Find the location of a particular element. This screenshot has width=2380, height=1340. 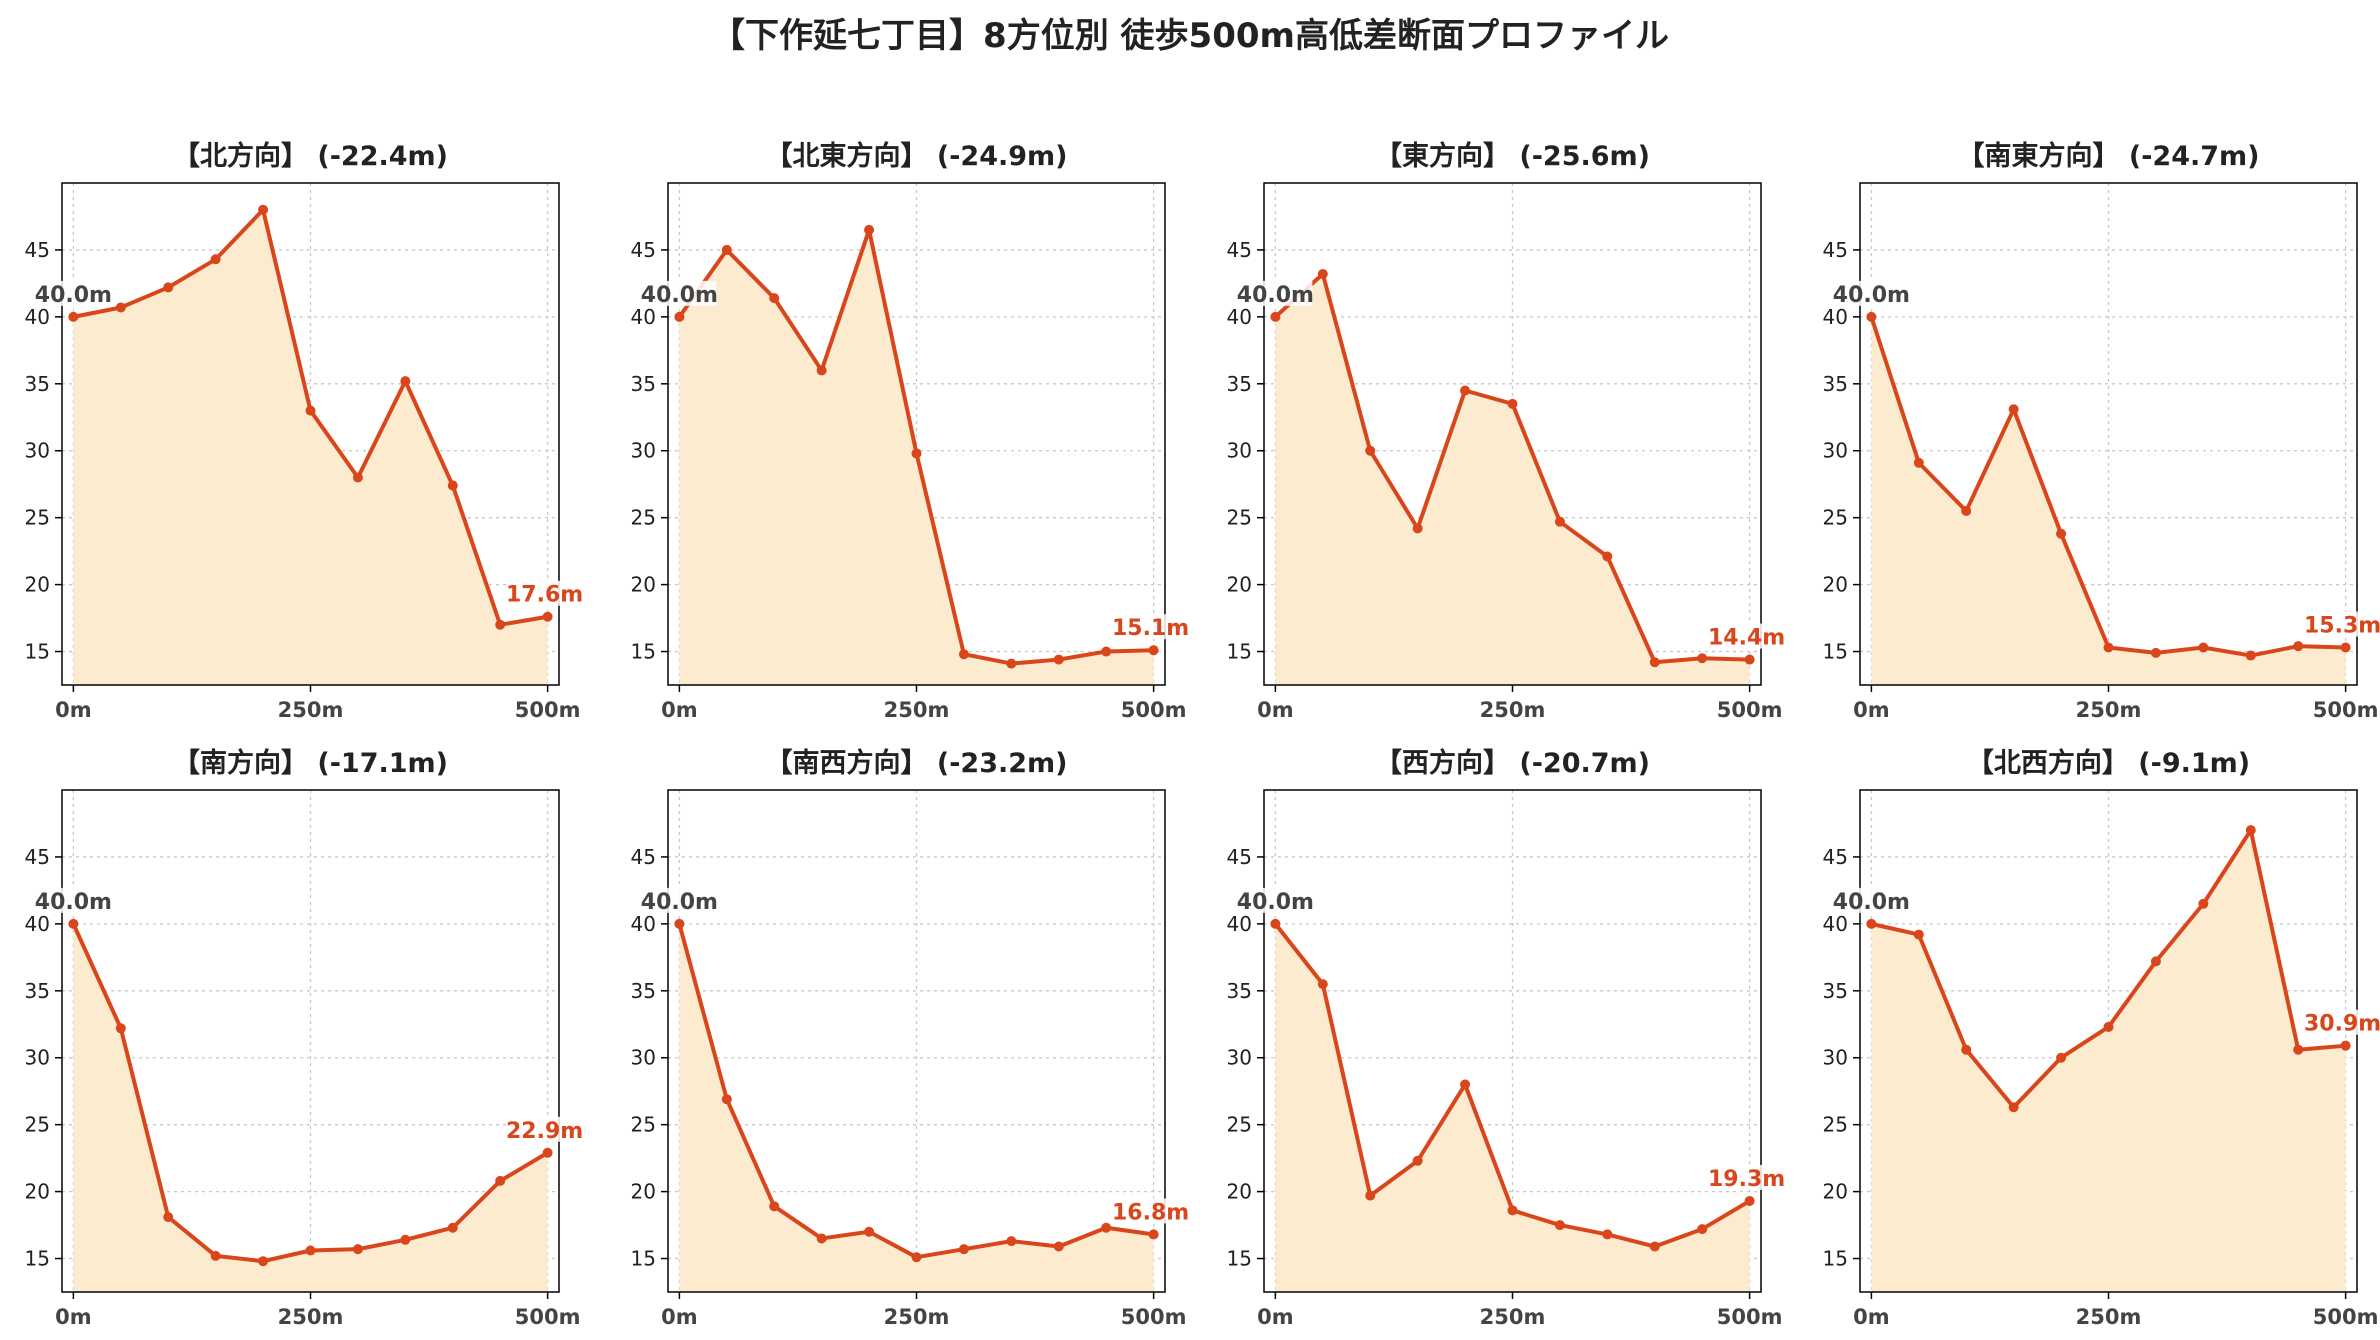

chart-title: 【西方向】 (-20.7m) is located at coordinates (1512, 763).